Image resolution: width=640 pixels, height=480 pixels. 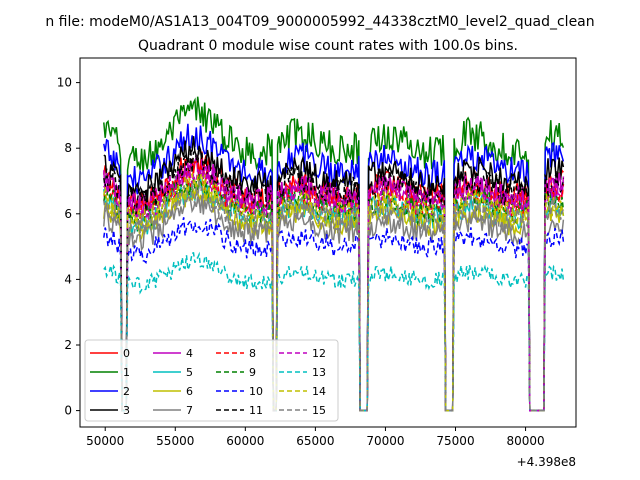 I want to click on y-tick-label: 6, so click(x=68, y=214).